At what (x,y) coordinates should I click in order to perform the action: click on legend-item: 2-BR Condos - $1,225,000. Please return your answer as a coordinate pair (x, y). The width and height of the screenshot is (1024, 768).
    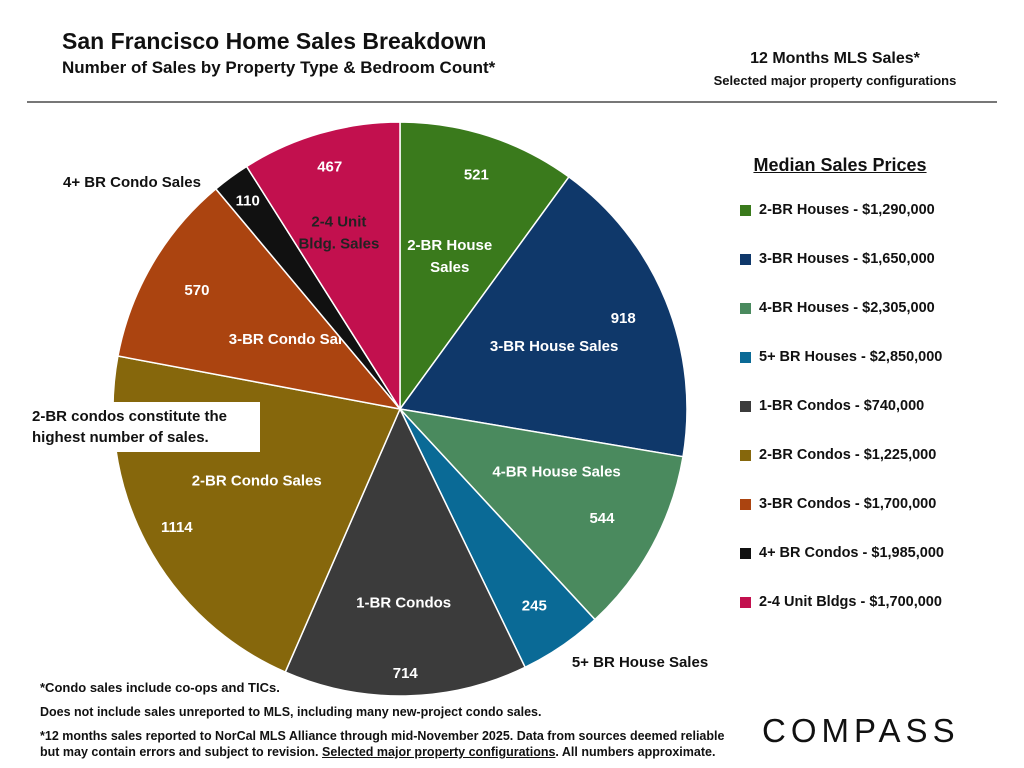
    Looking at the image, I should click on (875, 455).